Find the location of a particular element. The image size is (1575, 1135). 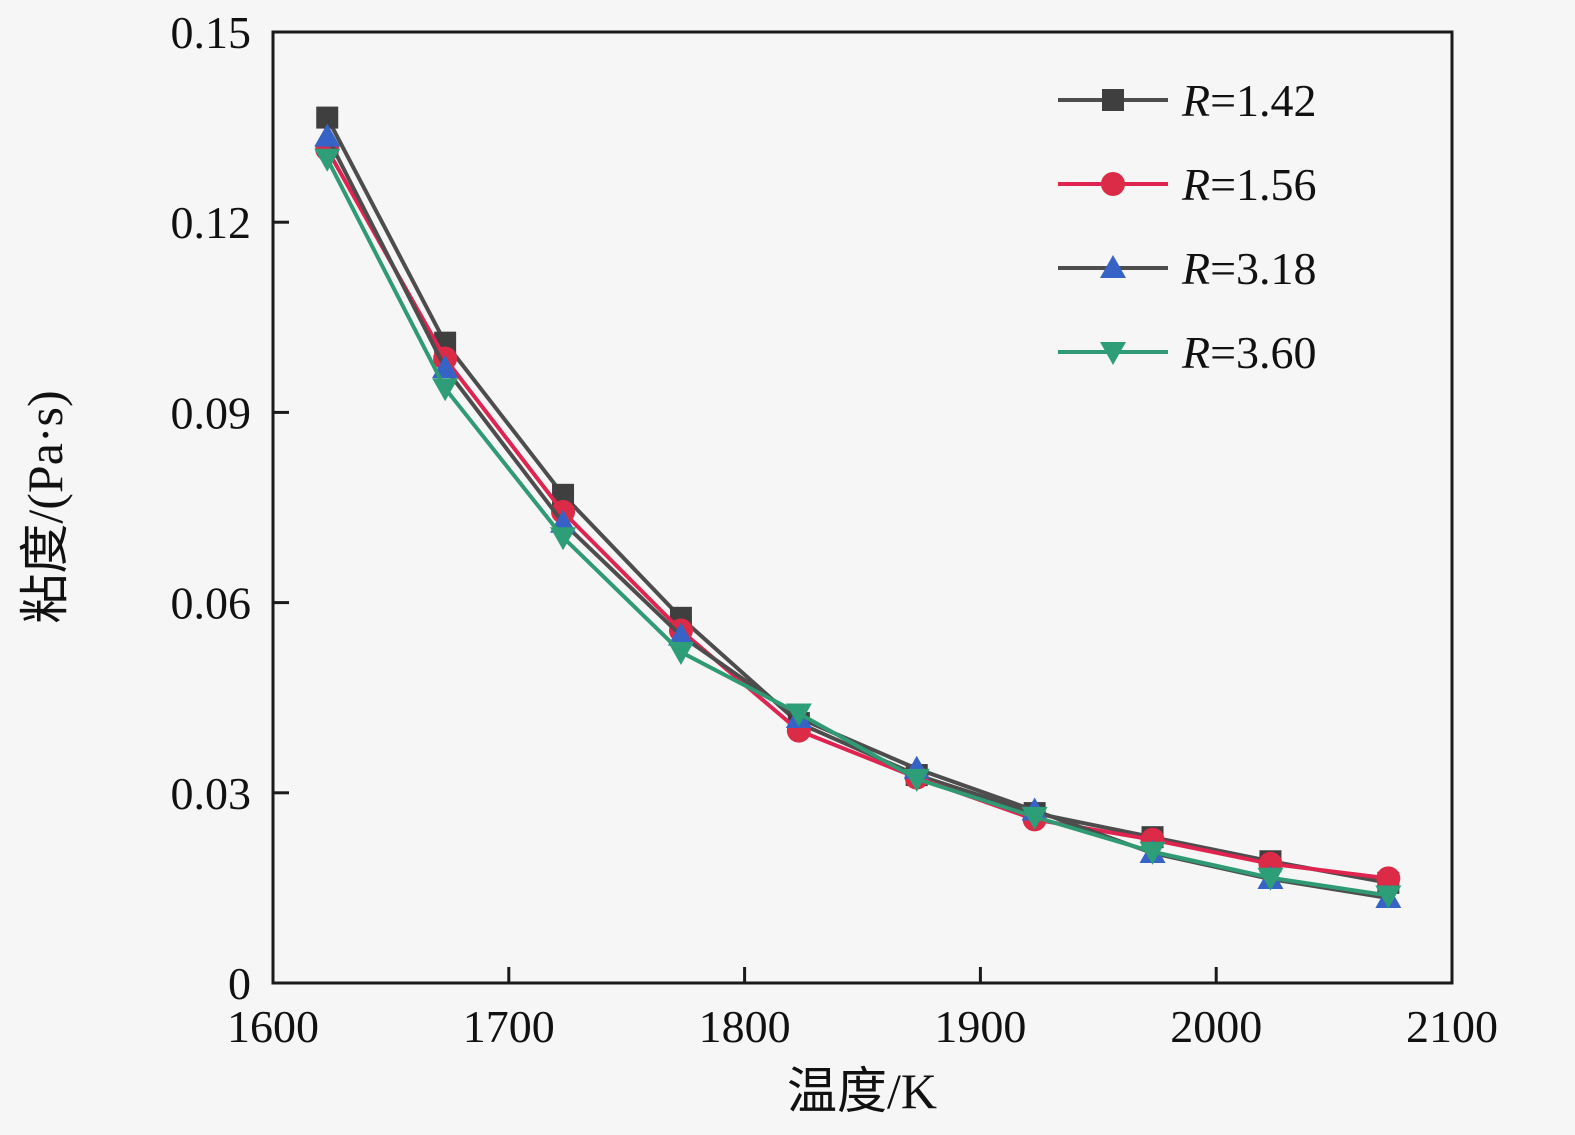

y-axis-label: 粘度/(Pa·s) is located at coordinates (45, 506).